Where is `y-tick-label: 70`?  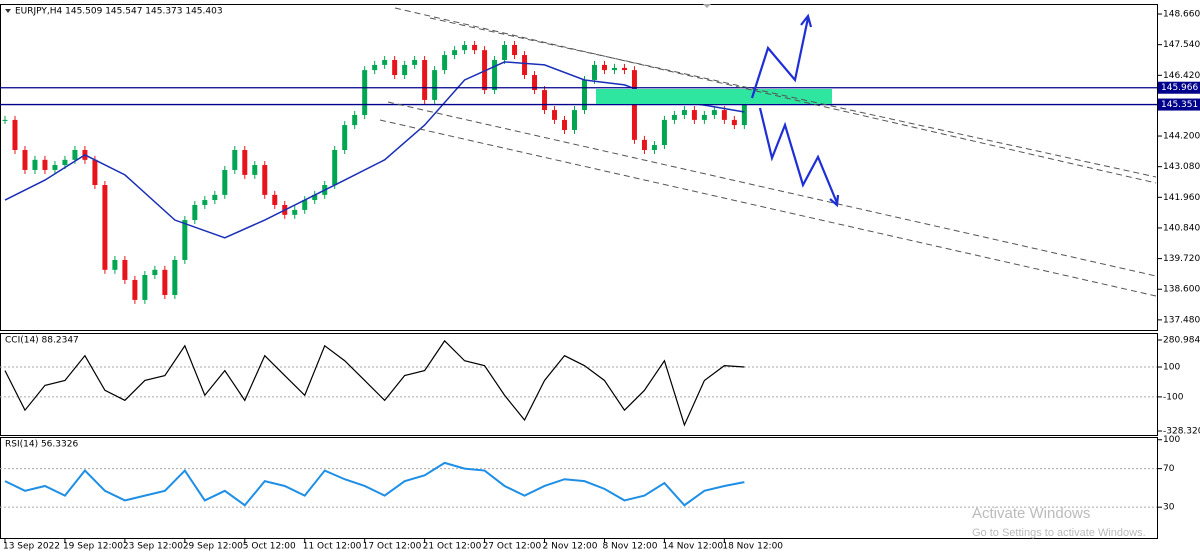
y-tick-label: 70 is located at coordinates (1169, 469).